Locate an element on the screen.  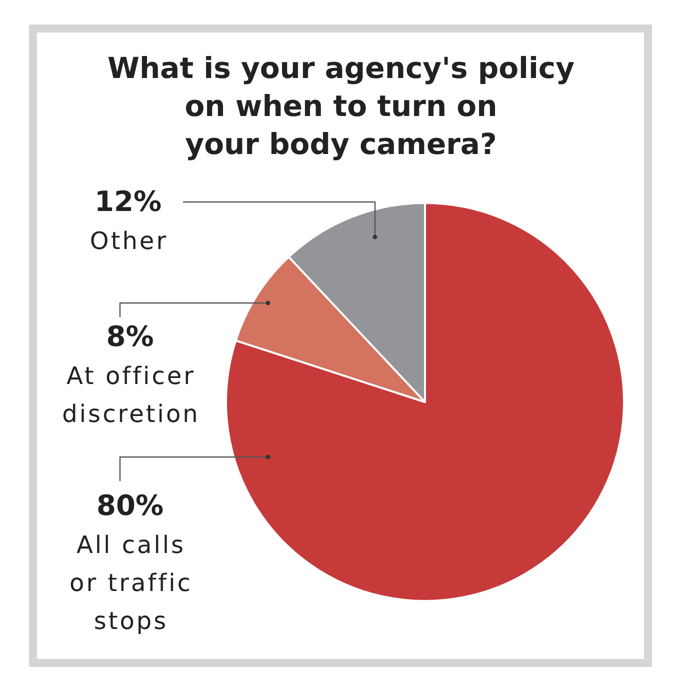
slice-label: At officer discretion is located at coordinates (131, 395).